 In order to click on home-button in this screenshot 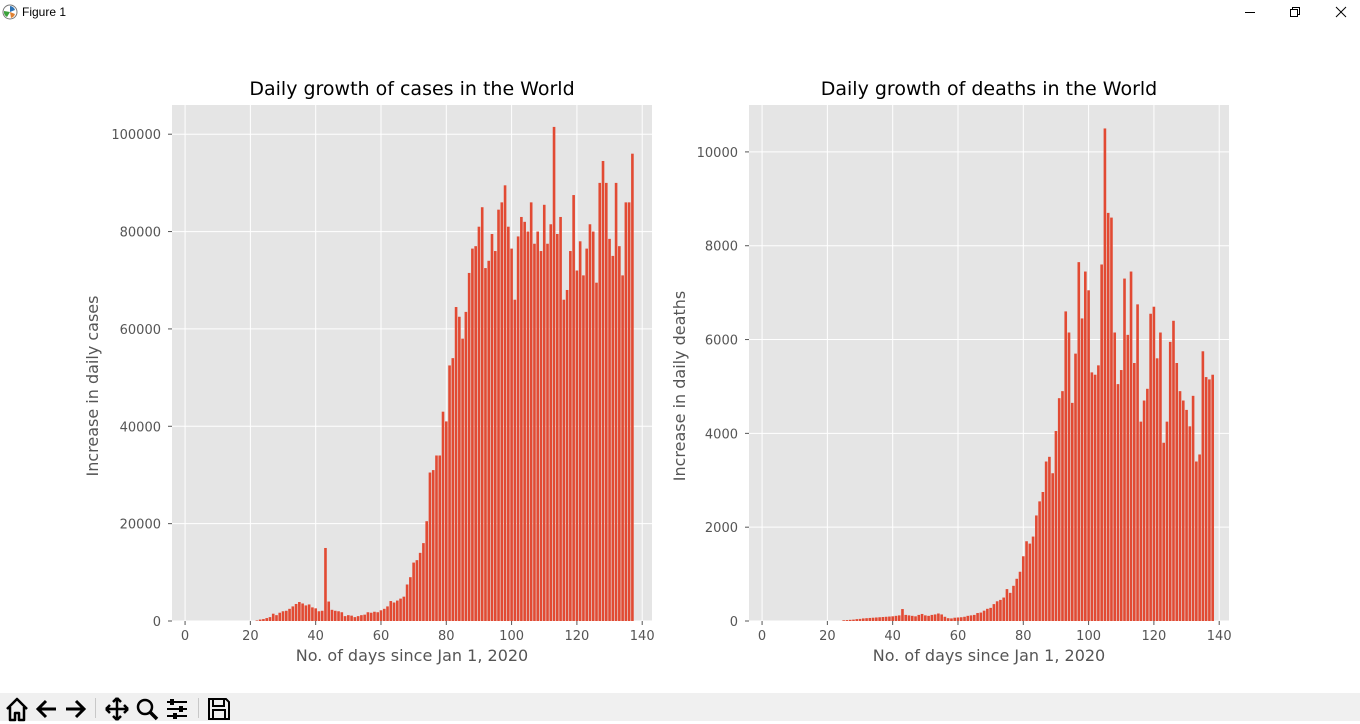, I will do `click(17, 710)`.